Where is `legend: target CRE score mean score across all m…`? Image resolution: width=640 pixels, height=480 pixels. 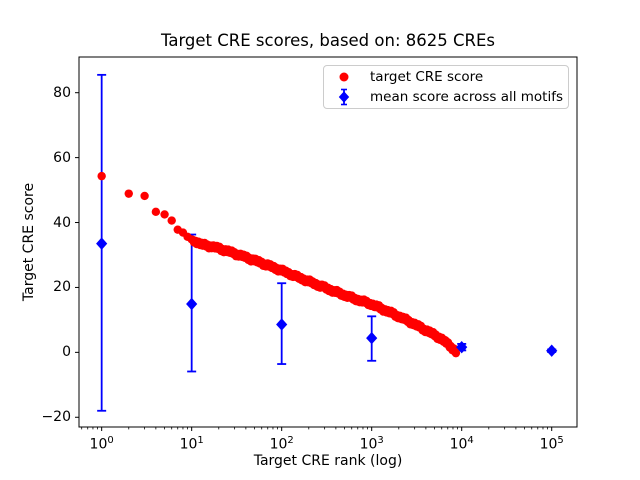
legend: target CRE score mean score across all m… is located at coordinates (446, 87).